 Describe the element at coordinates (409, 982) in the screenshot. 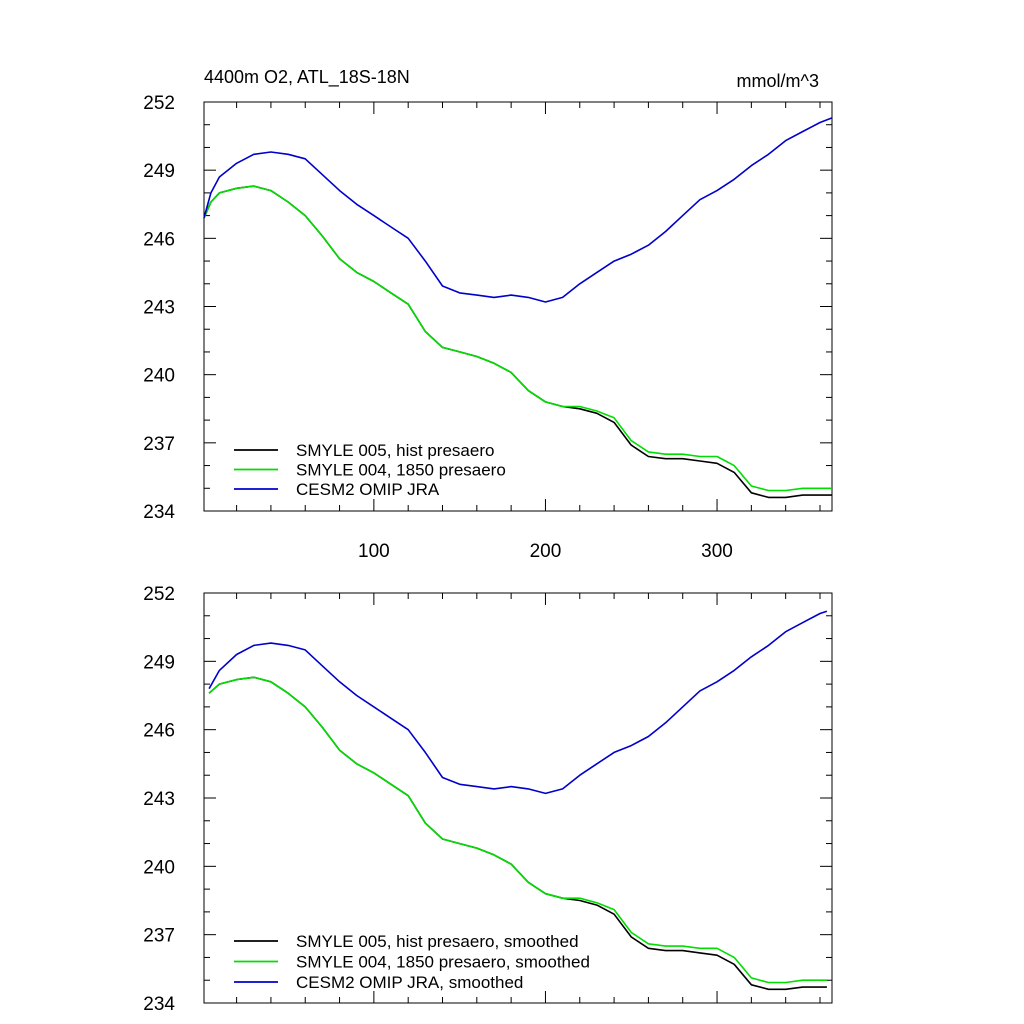

I see `legend-label: CESM2 OMIP JRA, smoothed` at that location.